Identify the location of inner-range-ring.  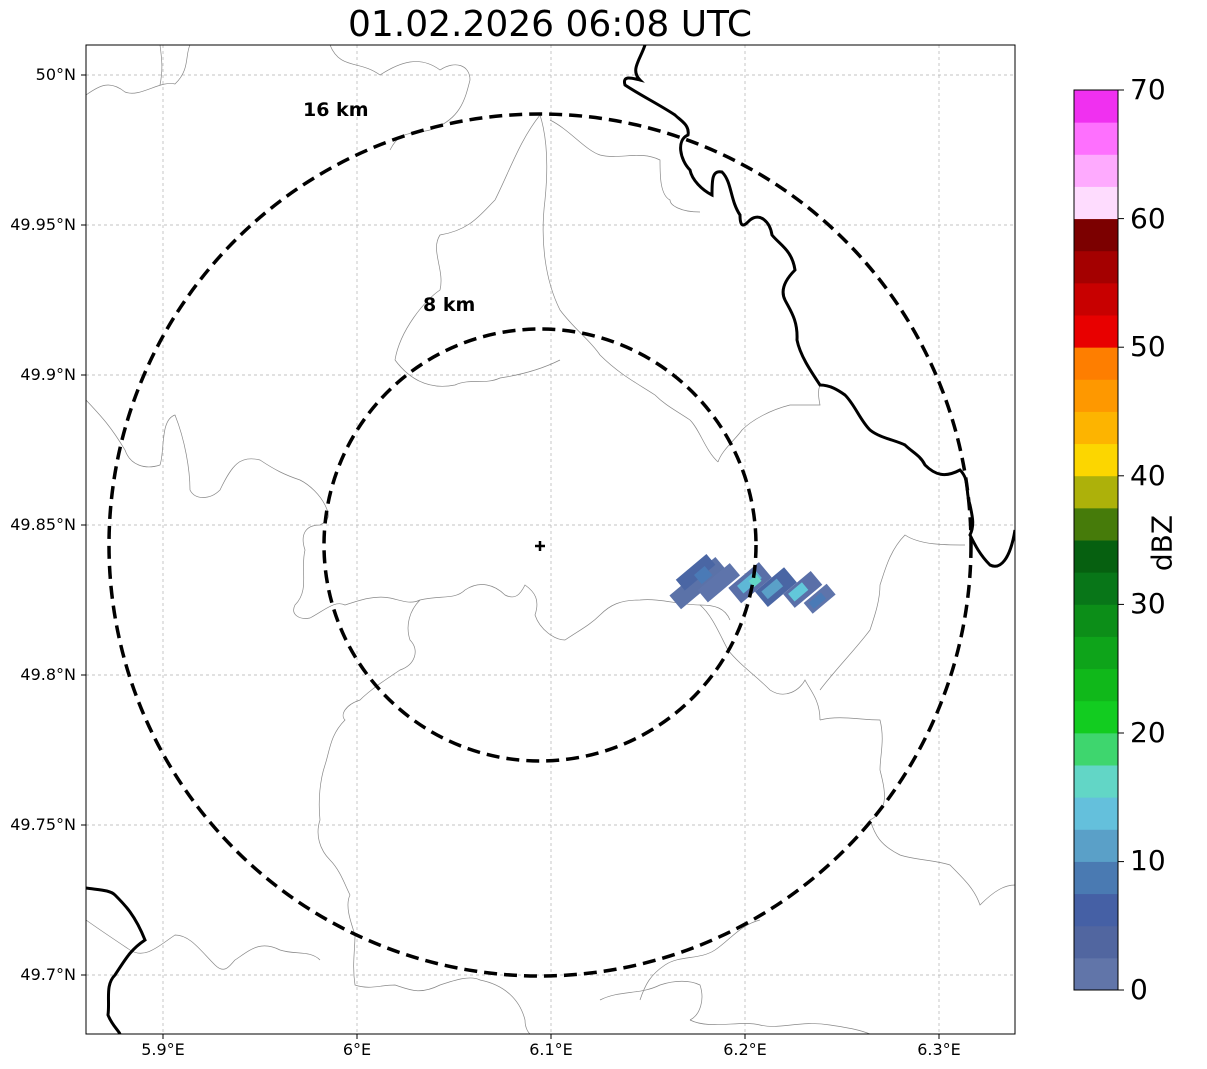
(540, 545).